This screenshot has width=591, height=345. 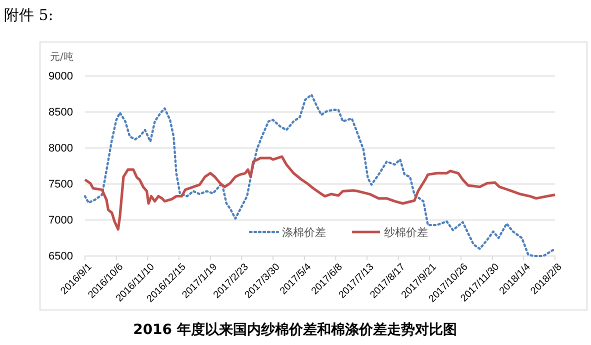 I want to click on y-tick-label: 9000, so click(x=60, y=76).